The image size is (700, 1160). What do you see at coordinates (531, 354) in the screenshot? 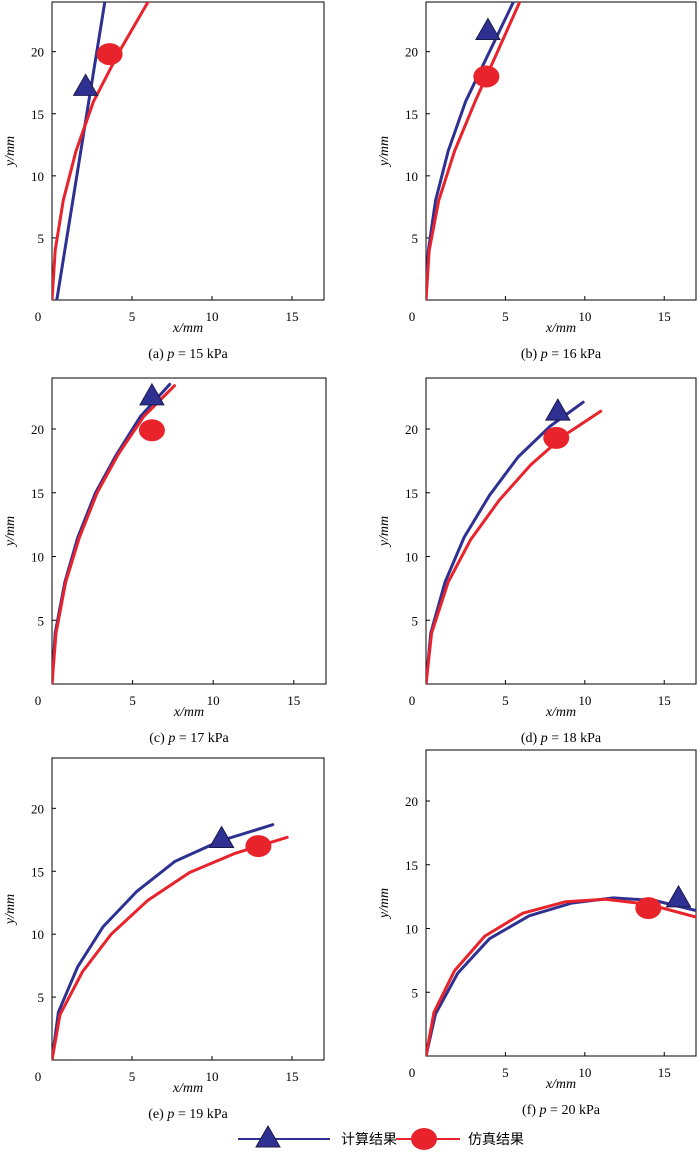
I see `caption-prefix: (b)` at bounding box center [531, 354].